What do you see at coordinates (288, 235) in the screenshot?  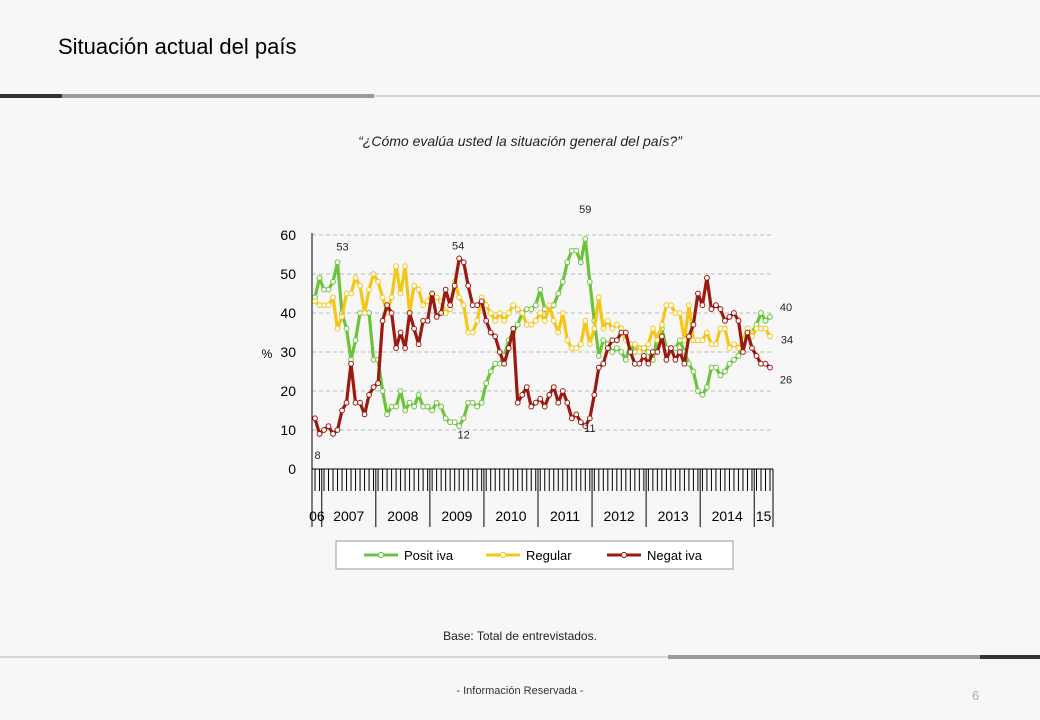 I see `y-tick-label-60: 60` at bounding box center [288, 235].